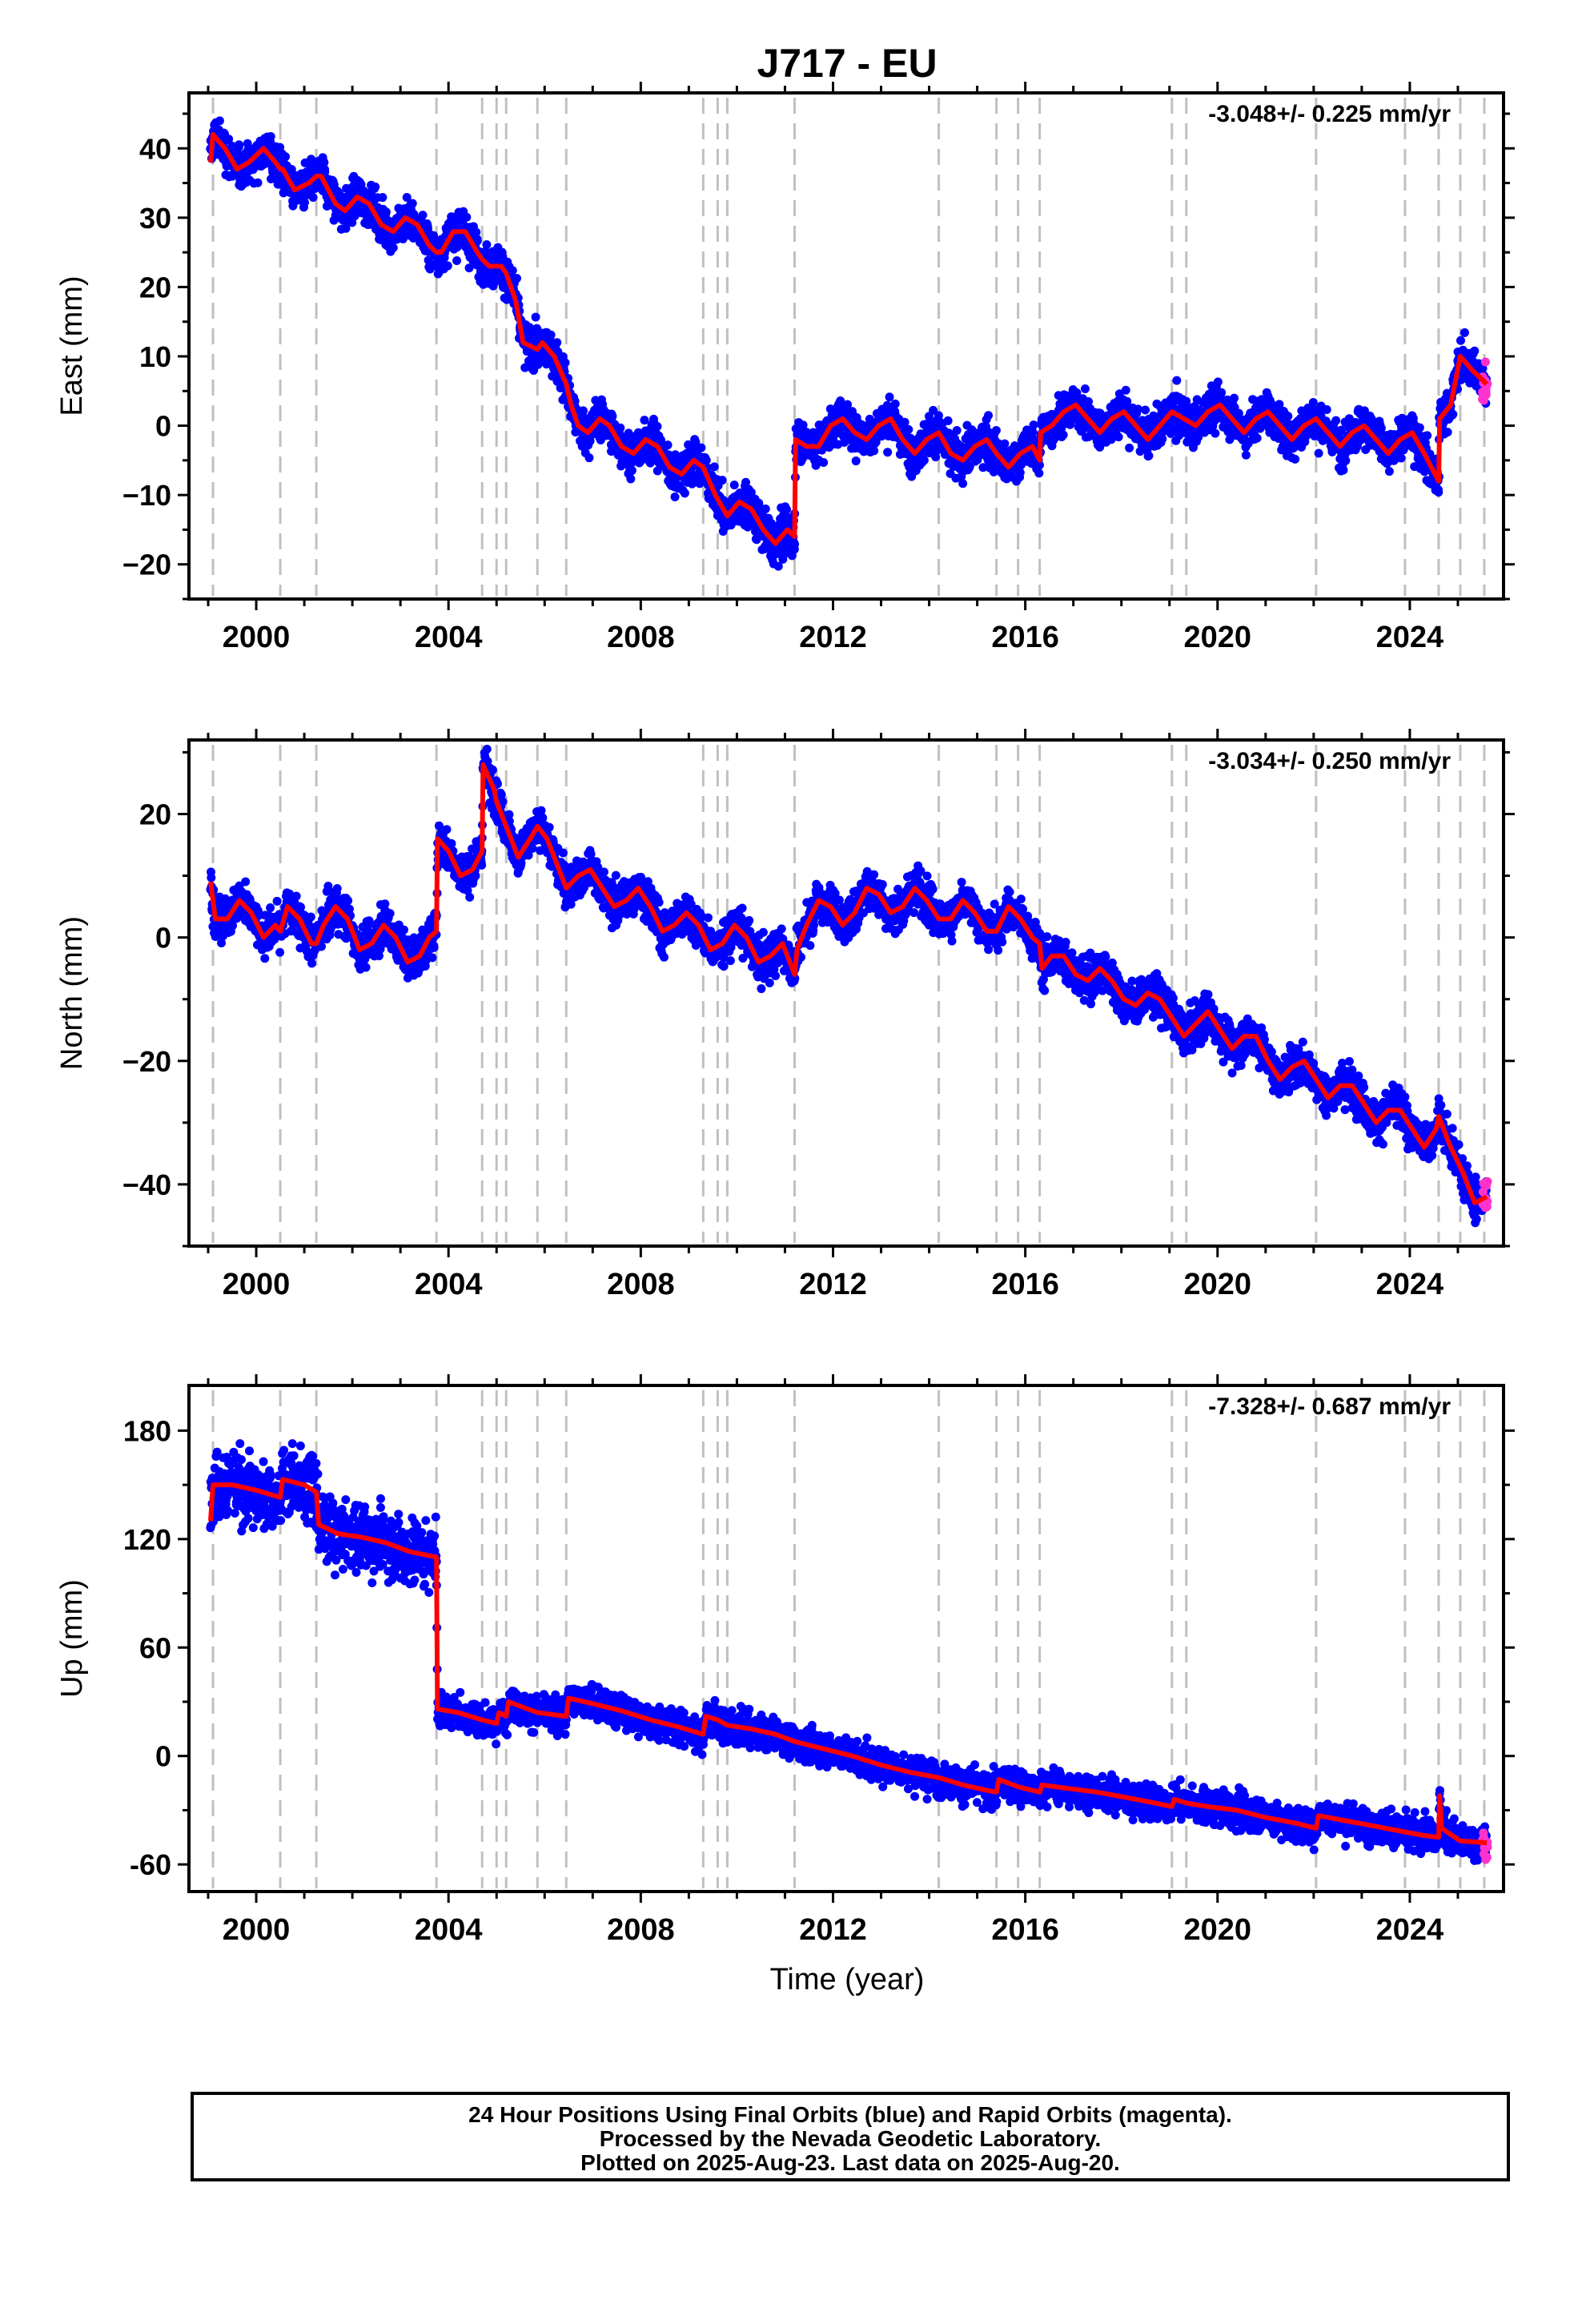 The height and width of the screenshot is (2324, 1582). I want to click on y-tick-label: −10, so click(146, 496).